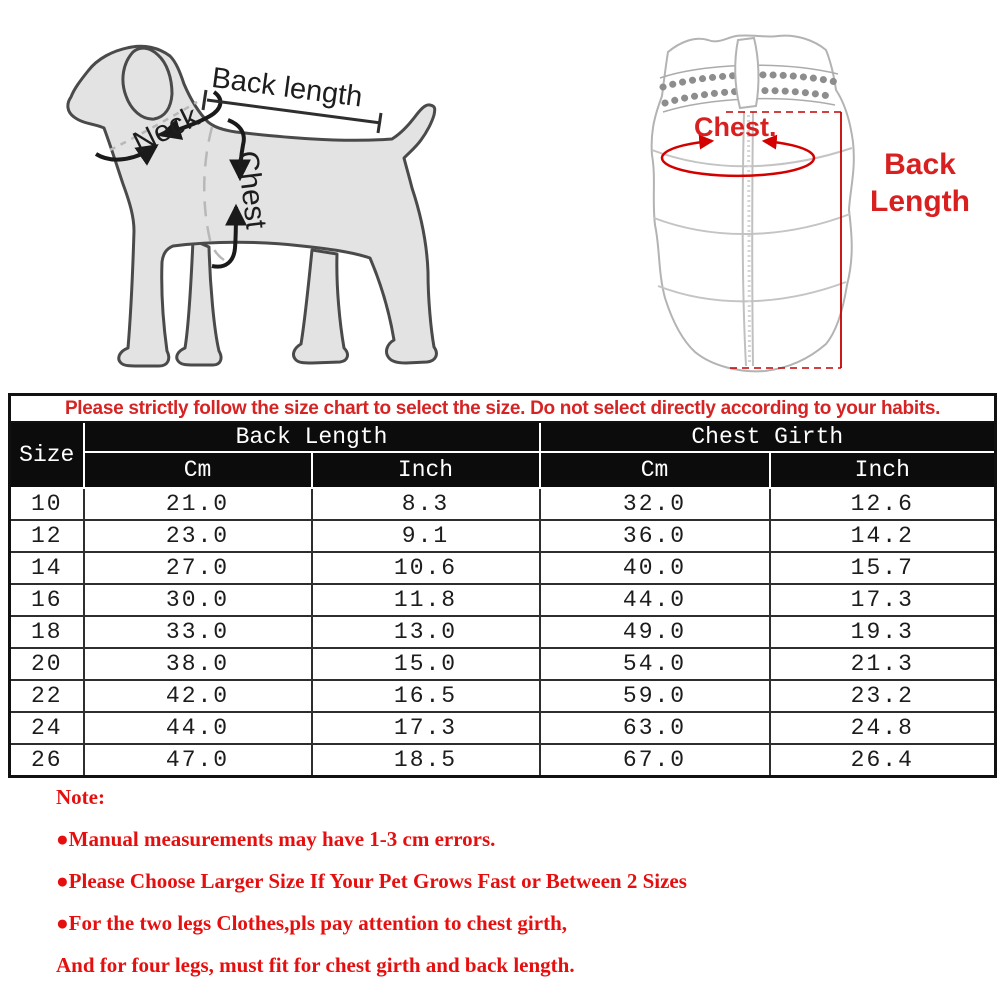 This screenshot has height=1000, width=1000. I want to click on cell-chest-inch: 24.8, so click(882, 728).